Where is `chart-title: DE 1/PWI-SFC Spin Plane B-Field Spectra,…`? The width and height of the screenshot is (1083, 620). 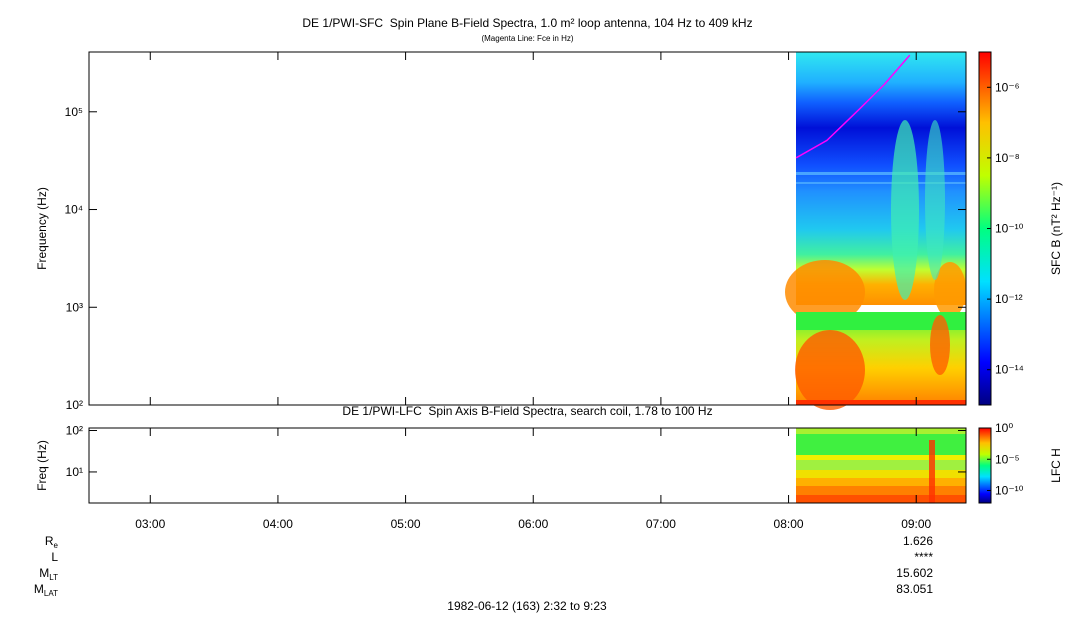 chart-title: DE 1/PWI-SFC Spin Plane B-Field Spectra,… is located at coordinates (527, 23).